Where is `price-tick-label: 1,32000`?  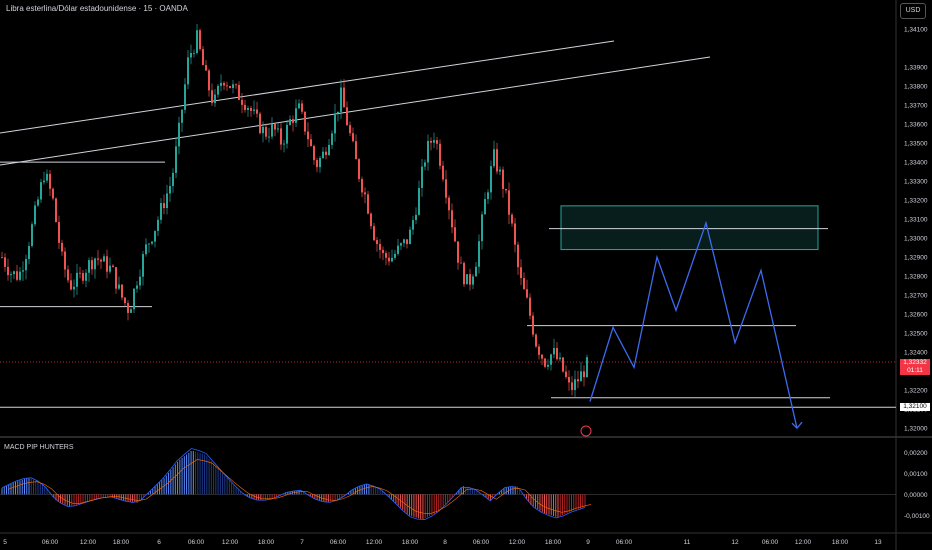
price-tick-label: 1,32000 is located at coordinates (916, 429).